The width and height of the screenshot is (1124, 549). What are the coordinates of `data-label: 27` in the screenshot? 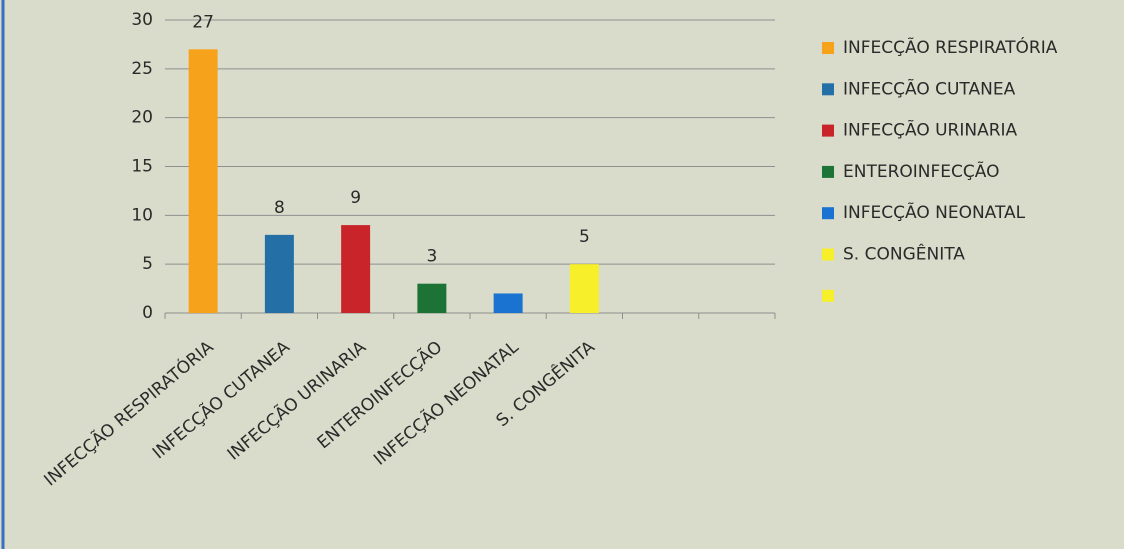 It's located at (203, 22).